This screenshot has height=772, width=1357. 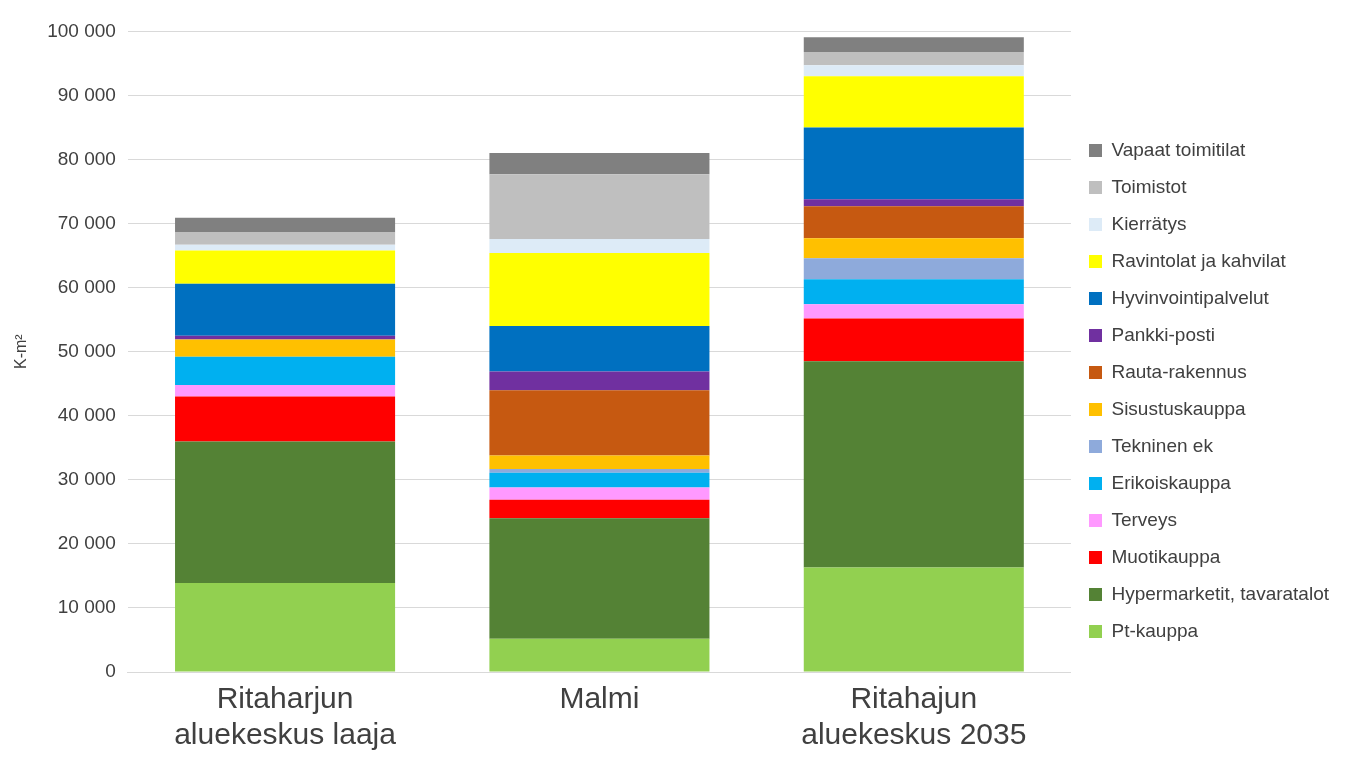 What do you see at coordinates (86, 414) in the screenshot?
I see `y-tick-label: 40 000` at bounding box center [86, 414].